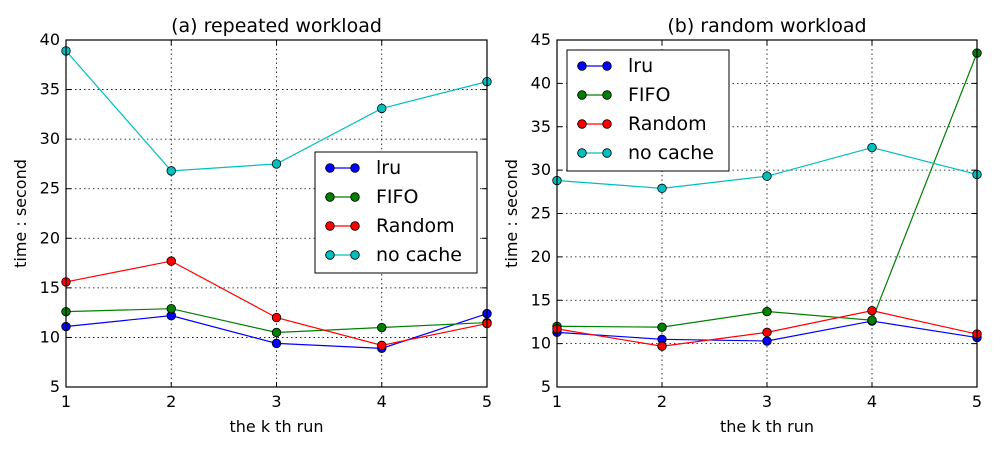  I want to click on series-no-cache, so click(276, 111).